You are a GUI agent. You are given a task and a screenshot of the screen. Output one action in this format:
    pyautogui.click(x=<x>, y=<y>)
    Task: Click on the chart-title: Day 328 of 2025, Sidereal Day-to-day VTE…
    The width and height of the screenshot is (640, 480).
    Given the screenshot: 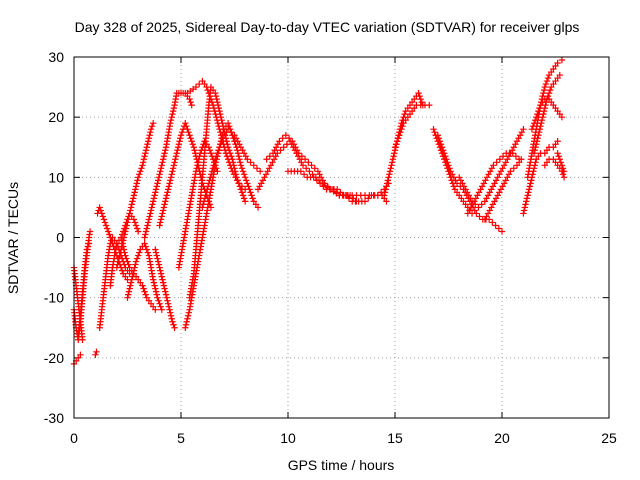 What is the action you would take?
    pyautogui.click(x=327, y=27)
    